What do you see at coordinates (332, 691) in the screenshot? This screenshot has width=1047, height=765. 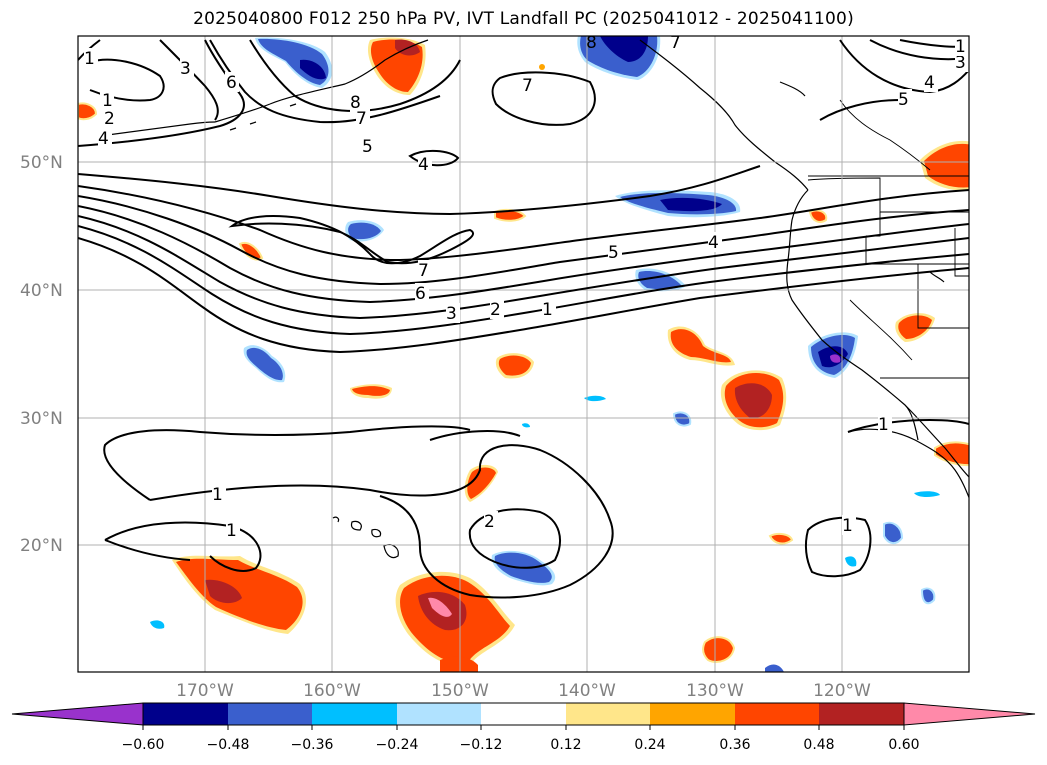 I see `lon-label: 160°W` at bounding box center [332, 691].